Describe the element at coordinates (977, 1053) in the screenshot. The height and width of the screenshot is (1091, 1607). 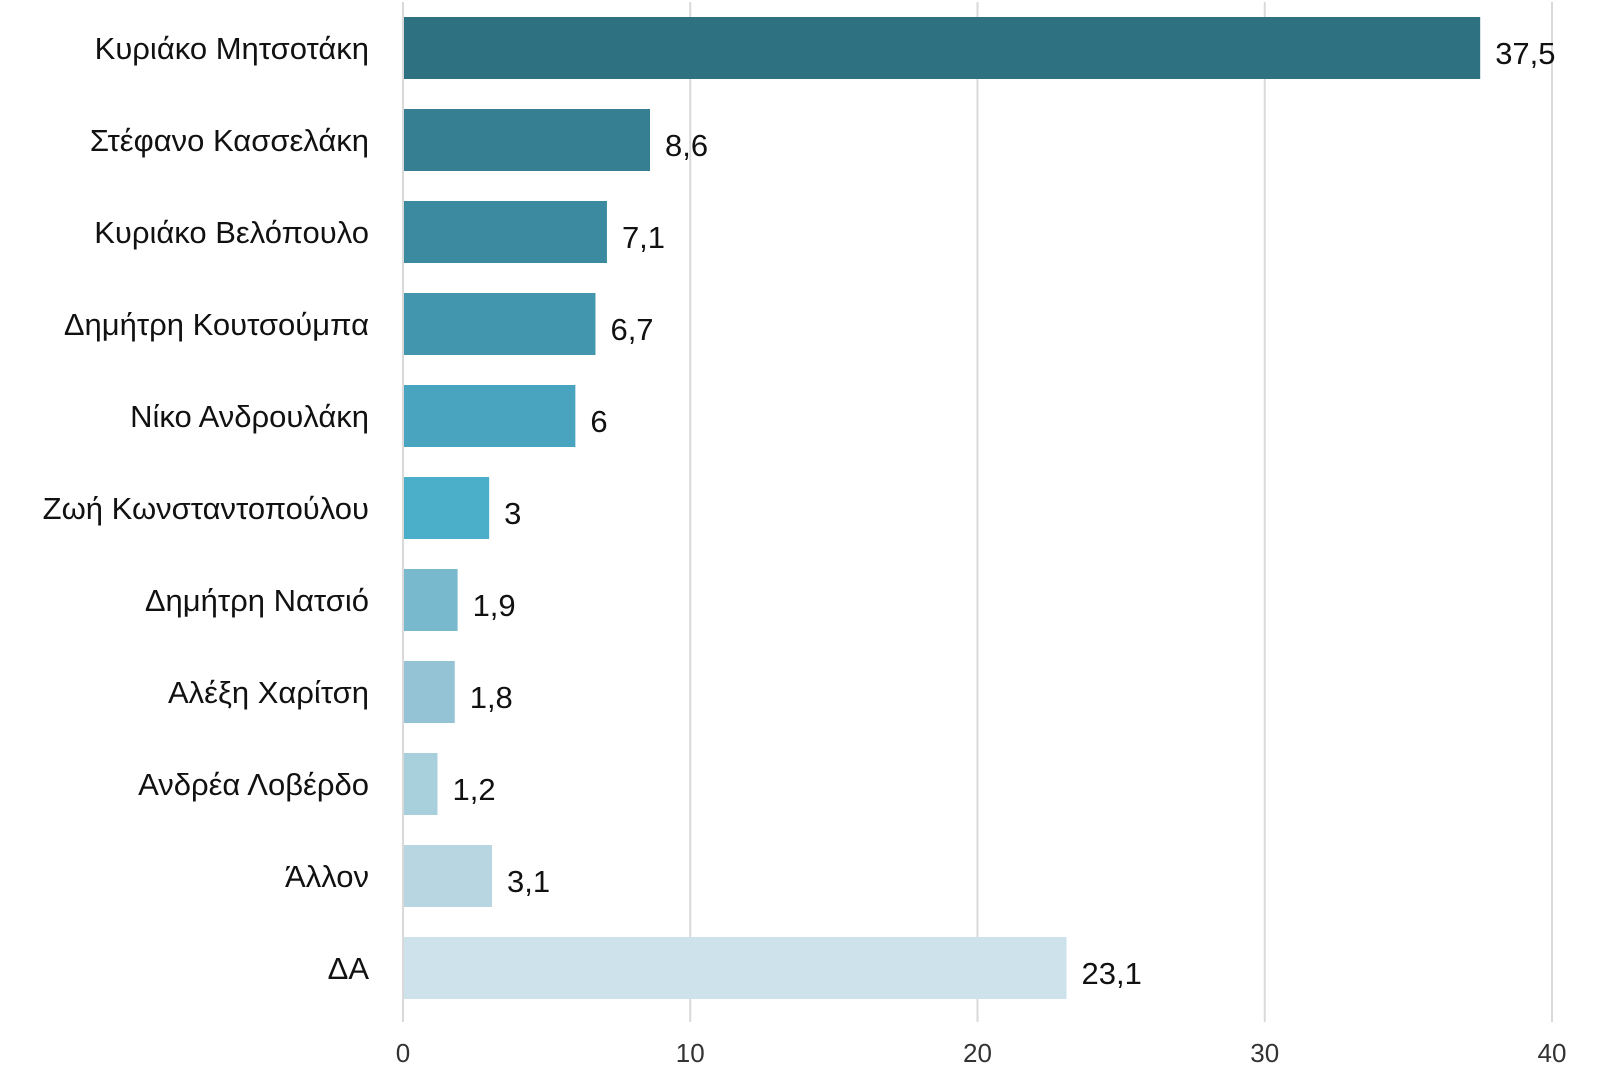
I see `x-tick-label-20: 20` at that location.